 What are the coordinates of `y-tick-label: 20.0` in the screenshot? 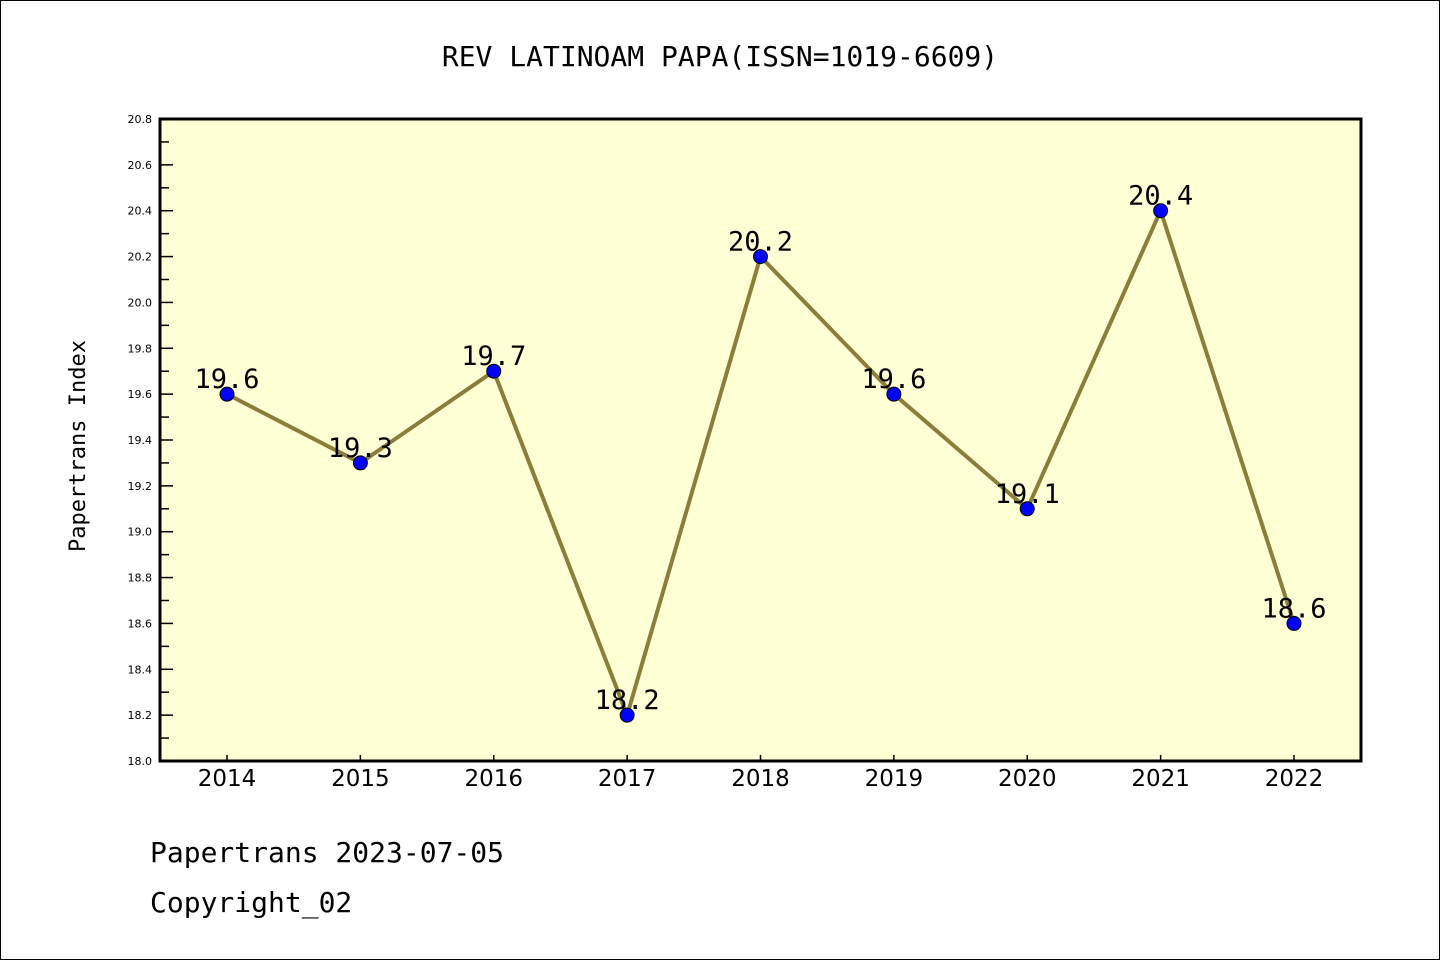 It's located at (140, 302).